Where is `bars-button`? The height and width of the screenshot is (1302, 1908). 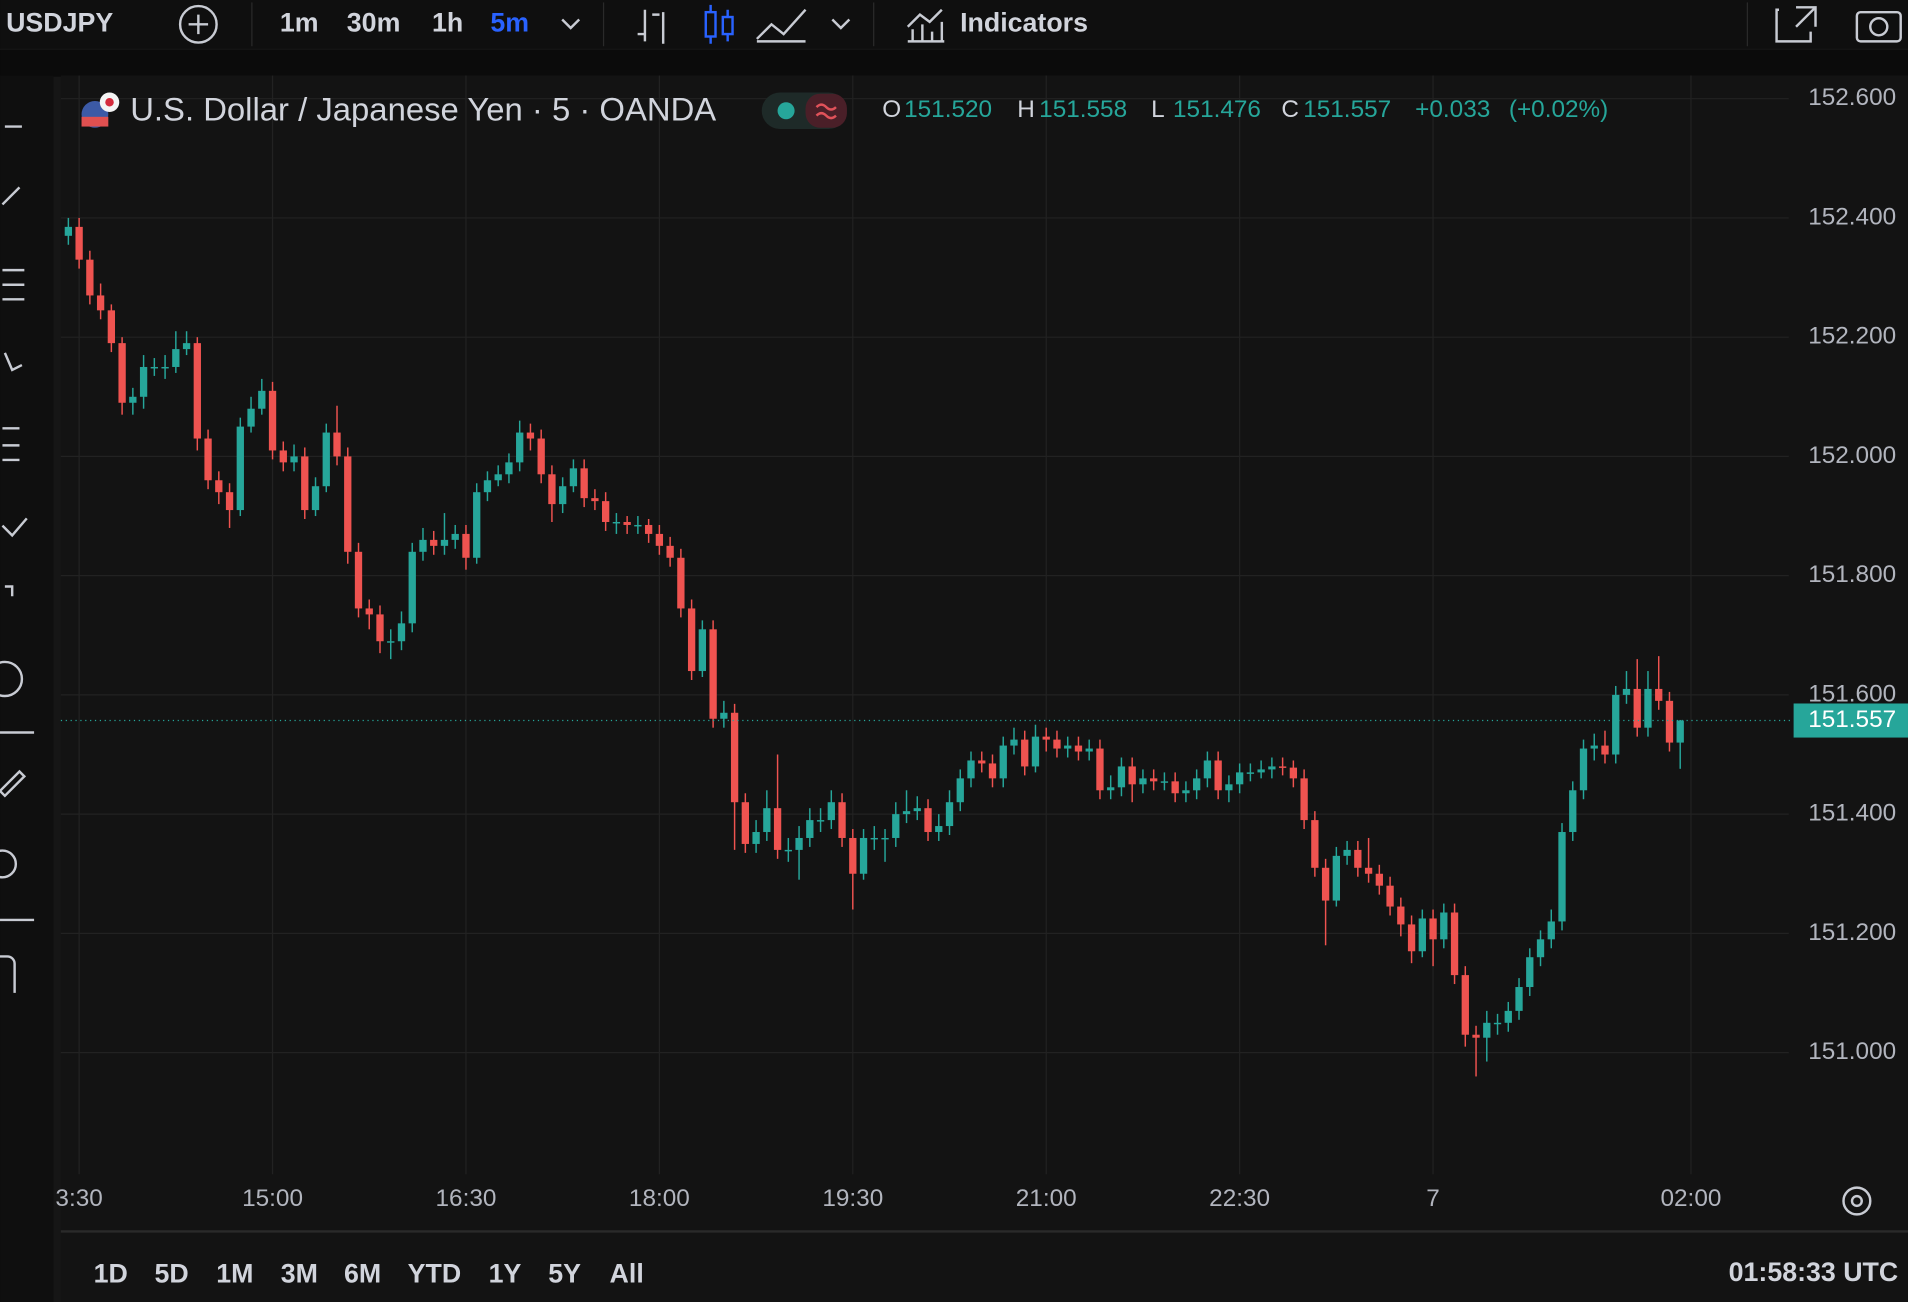 bars-button is located at coordinates (651, 26).